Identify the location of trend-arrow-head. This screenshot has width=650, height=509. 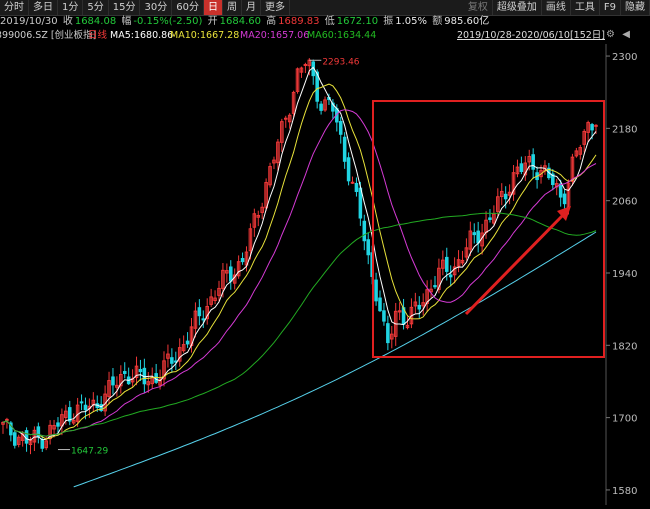
(564, 213).